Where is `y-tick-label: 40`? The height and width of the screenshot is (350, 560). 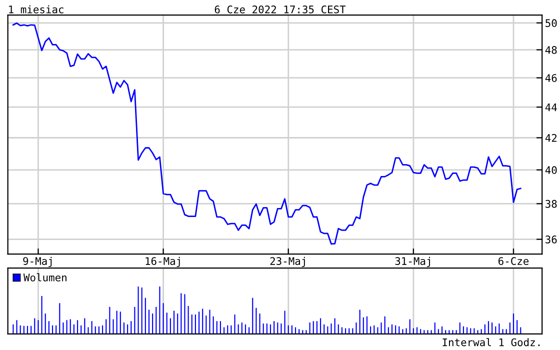
y-tick-label: 40 is located at coordinates (551, 170).